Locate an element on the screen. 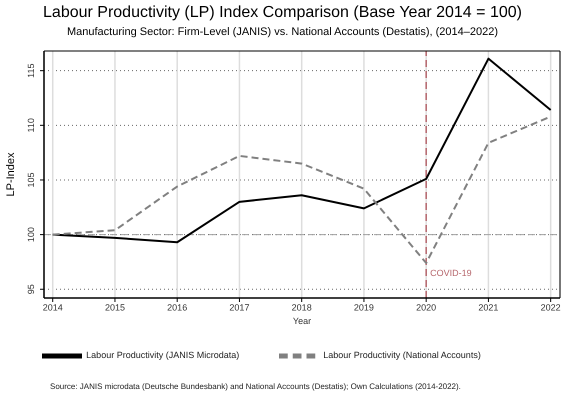 The image size is (565, 400). y-axis-title: LP-Index is located at coordinates (10, 174).